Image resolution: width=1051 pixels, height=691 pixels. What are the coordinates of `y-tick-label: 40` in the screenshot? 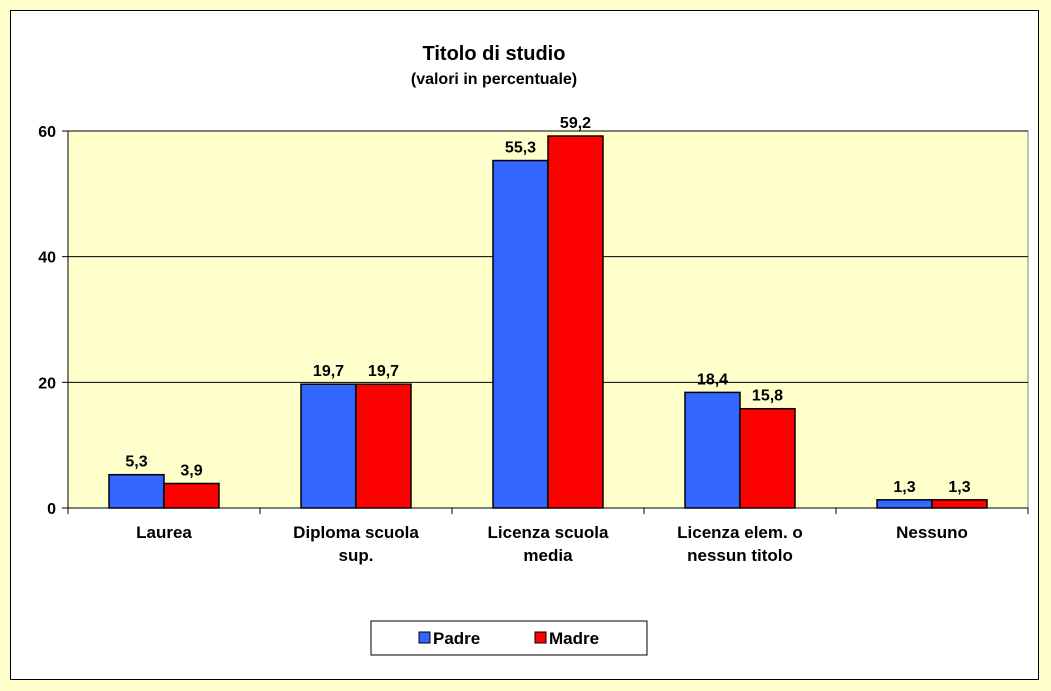 It's located at (47, 258).